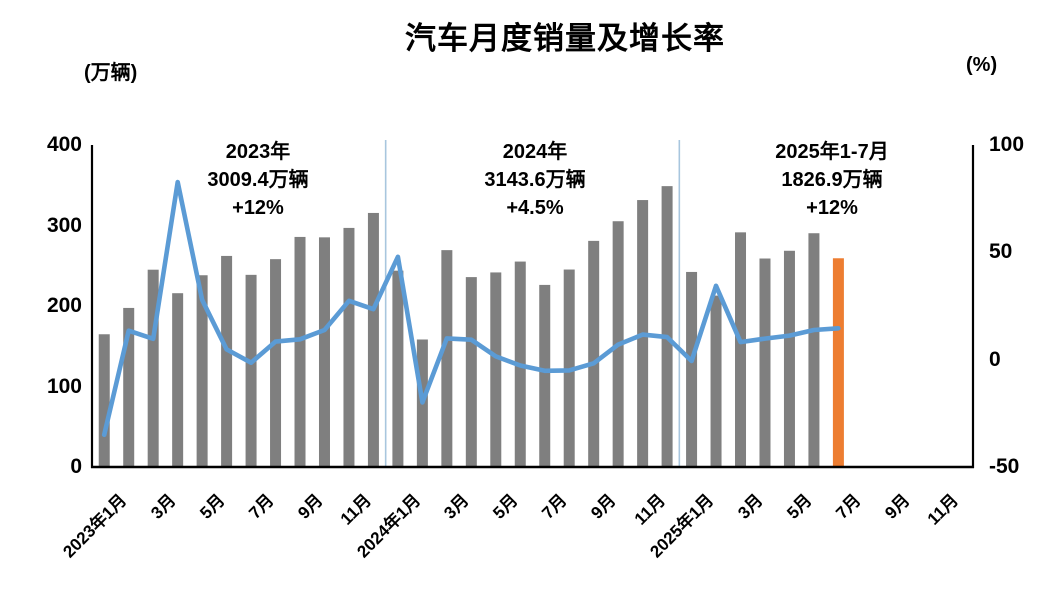  Describe the element at coordinates (565, 38) in the screenshot. I see `chart-title: 汽车月度销量及增长率` at that location.